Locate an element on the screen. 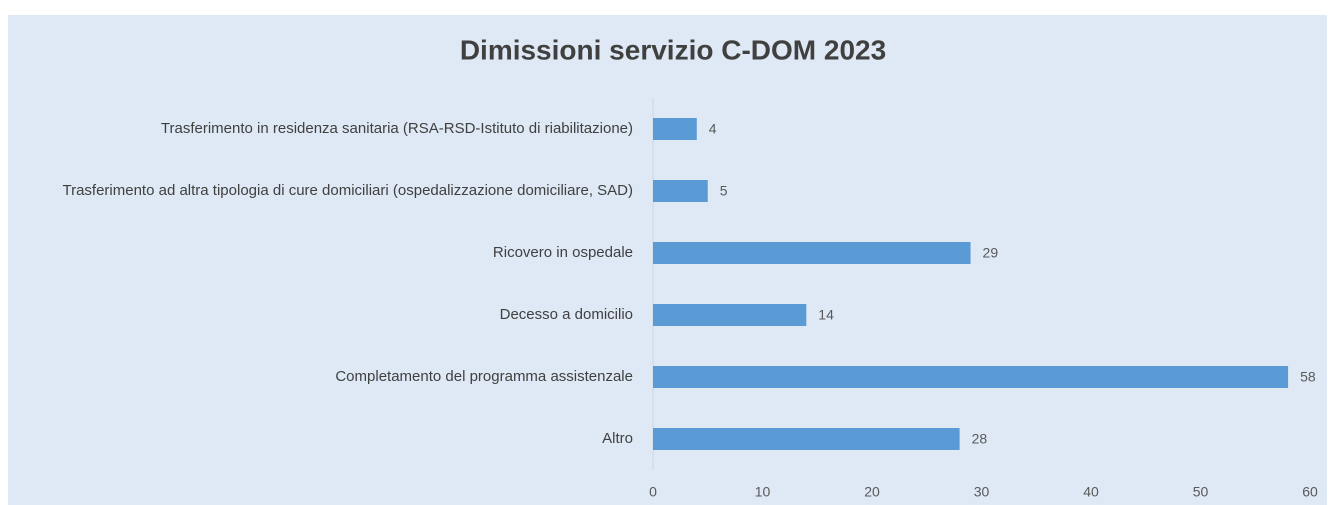 Image resolution: width=1335 pixels, height=505 pixels. y-tick-label: Completamento del programma assistenzale is located at coordinates (484, 376).